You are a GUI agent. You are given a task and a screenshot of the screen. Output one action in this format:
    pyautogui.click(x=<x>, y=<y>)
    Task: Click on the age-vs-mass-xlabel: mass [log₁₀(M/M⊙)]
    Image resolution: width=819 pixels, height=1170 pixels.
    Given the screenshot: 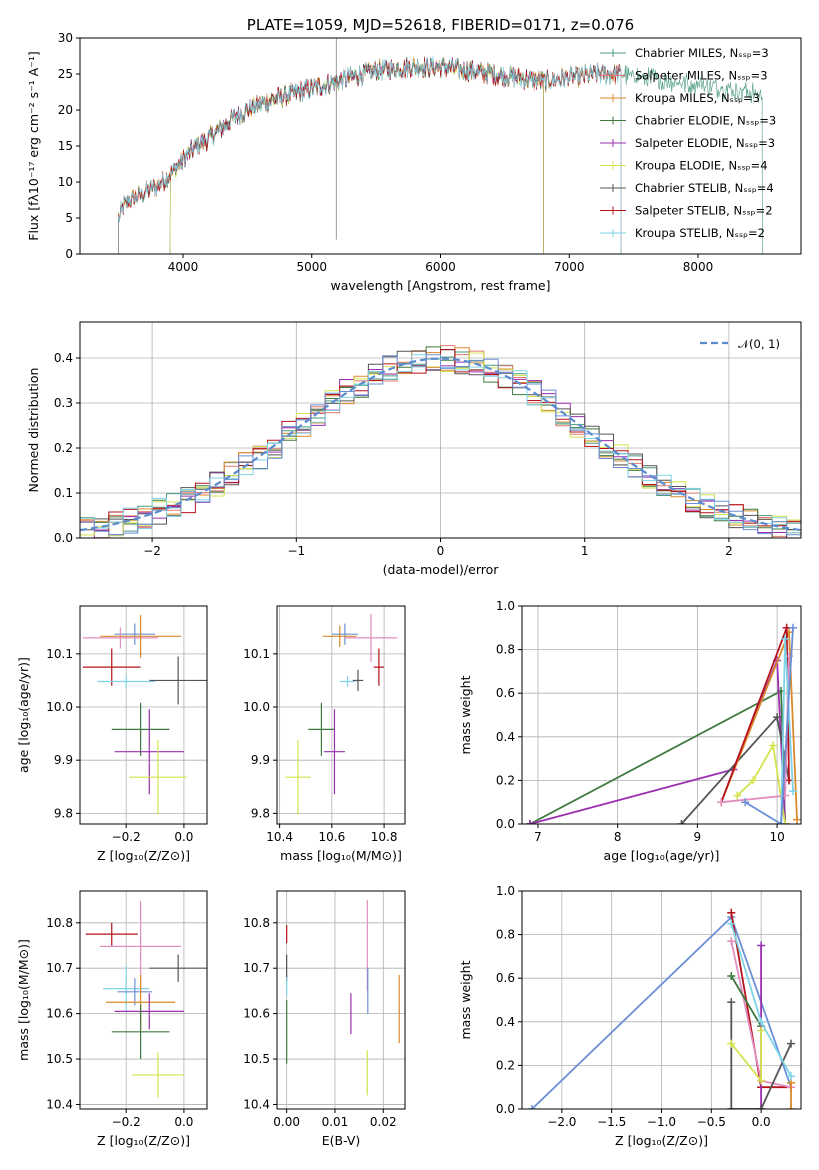 What is the action you would take?
    pyautogui.click(x=341, y=855)
    